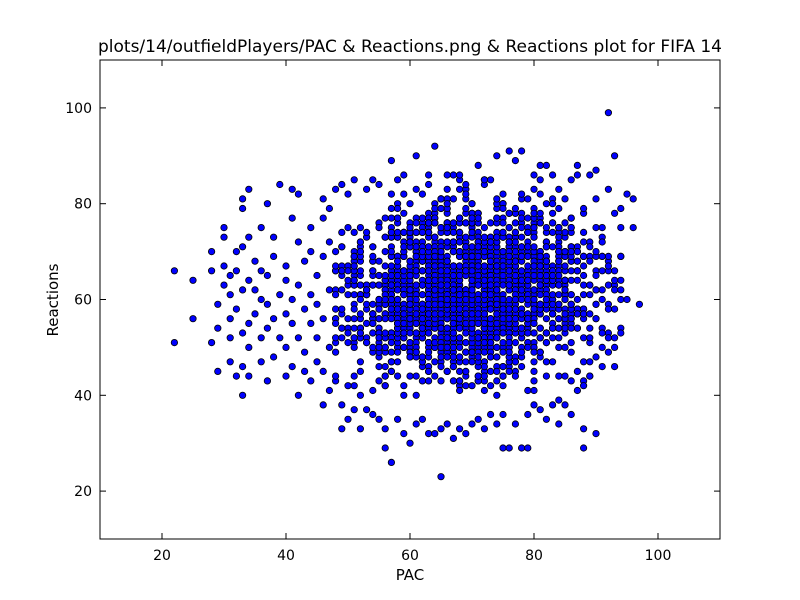  I want to click on y-tick-label: 60, so click(83, 301).